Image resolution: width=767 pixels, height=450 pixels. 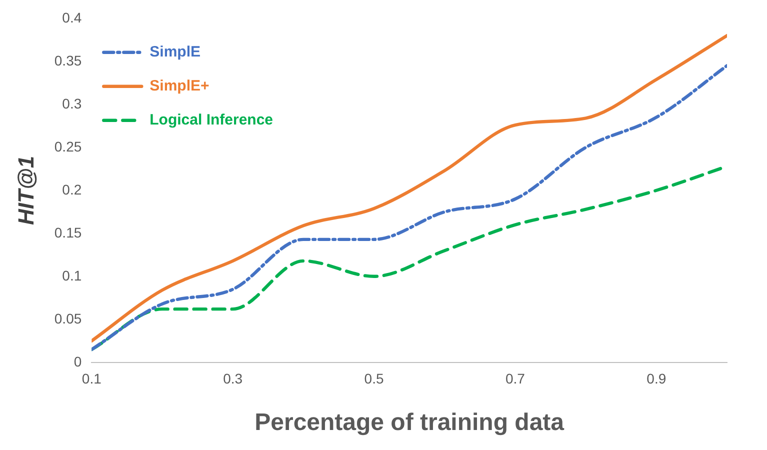 I want to click on x-tick-label: 0.5, so click(x=374, y=378).